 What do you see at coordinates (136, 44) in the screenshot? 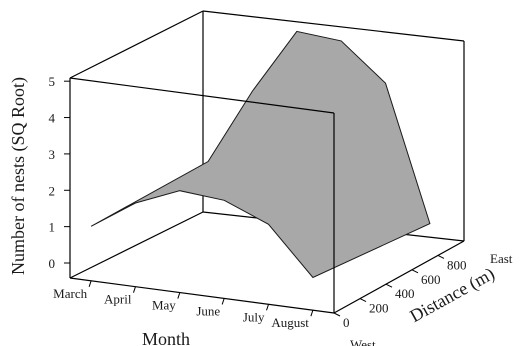
I see `box-top-left-edge` at bounding box center [136, 44].